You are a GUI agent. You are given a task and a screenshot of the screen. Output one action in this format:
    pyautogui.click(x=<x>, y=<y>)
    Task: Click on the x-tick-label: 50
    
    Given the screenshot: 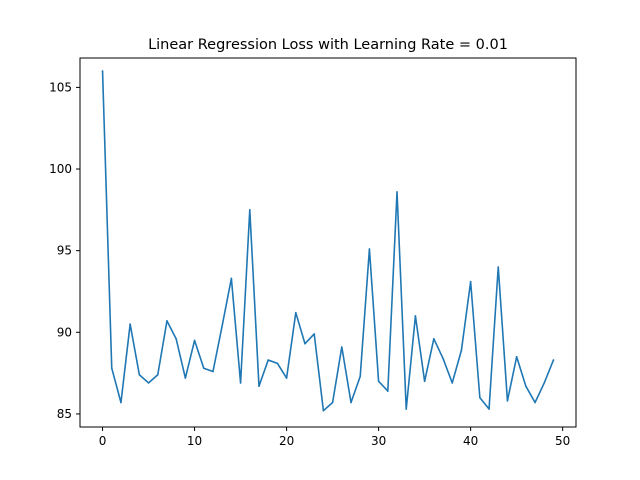 What is the action you would take?
    pyautogui.click(x=562, y=441)
    